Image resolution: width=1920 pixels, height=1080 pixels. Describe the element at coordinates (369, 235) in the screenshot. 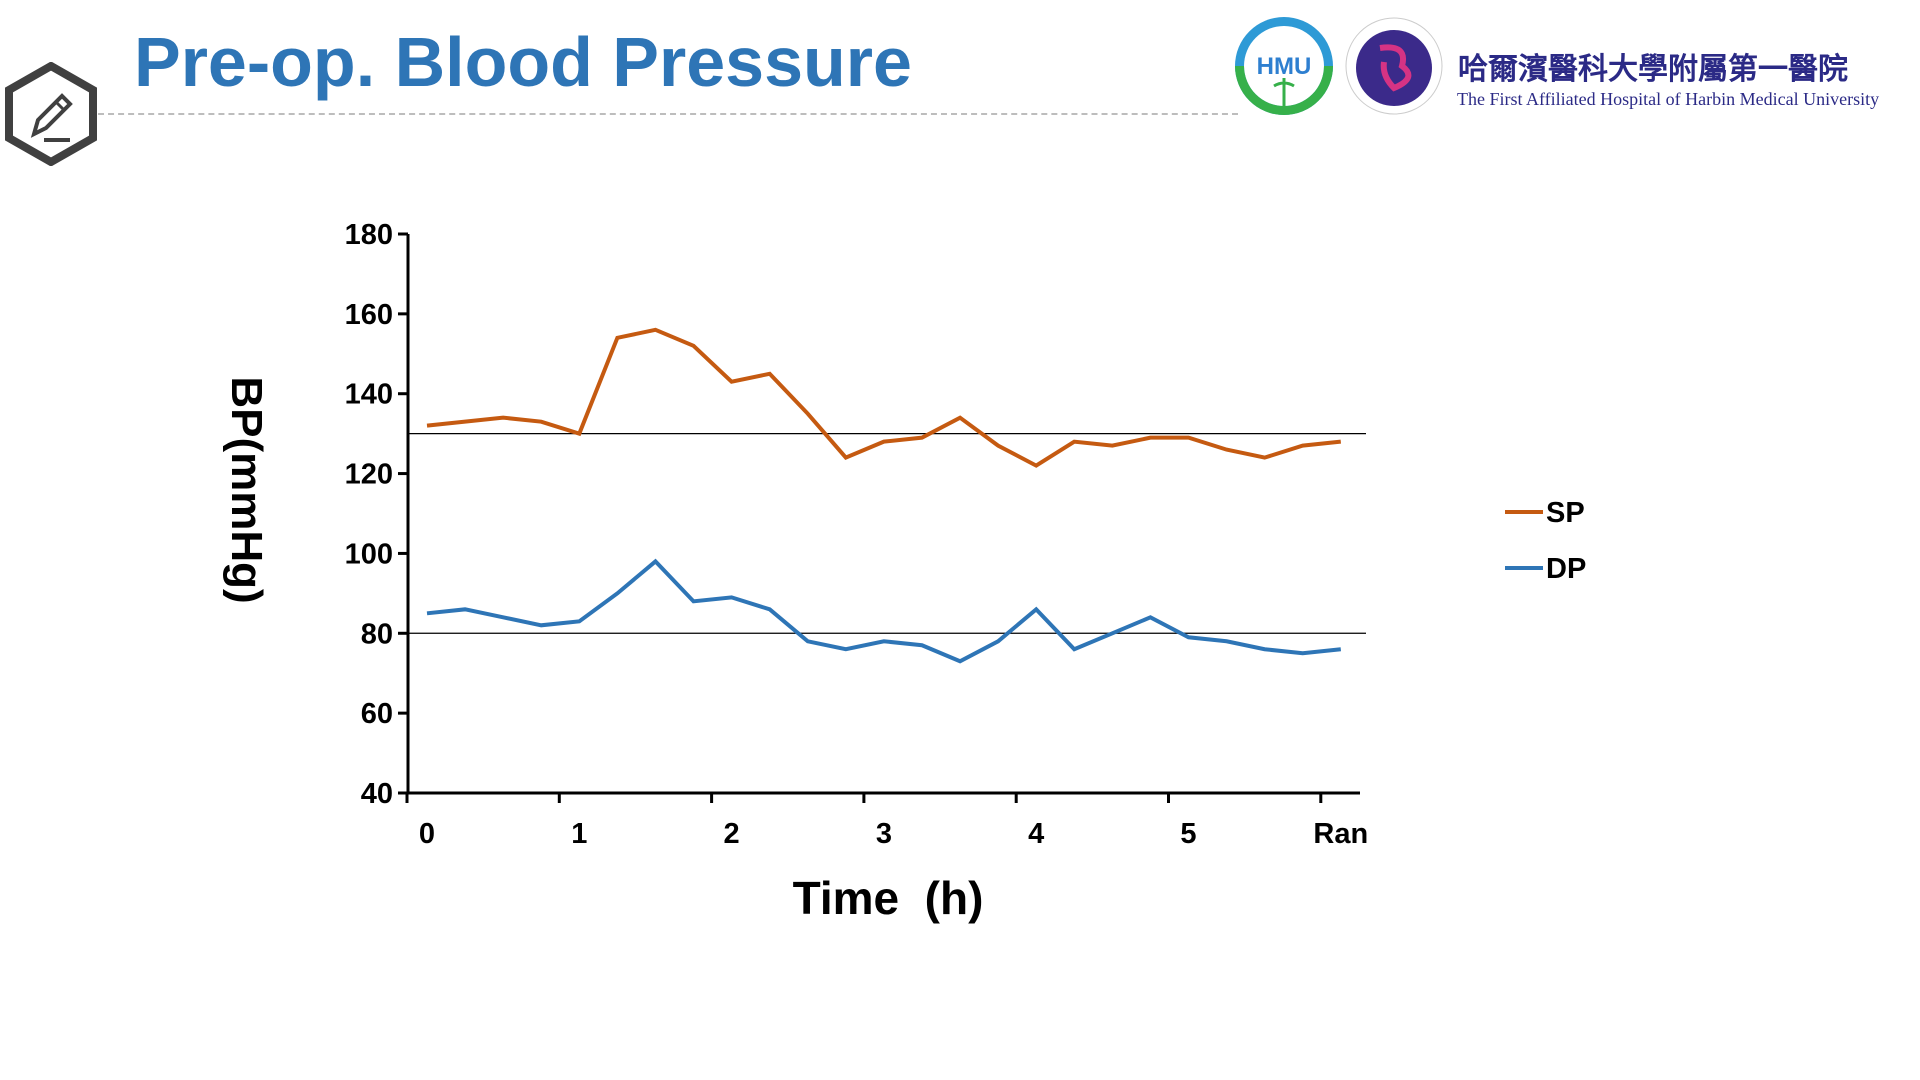

I see `y-tick-label: 180` at that location.